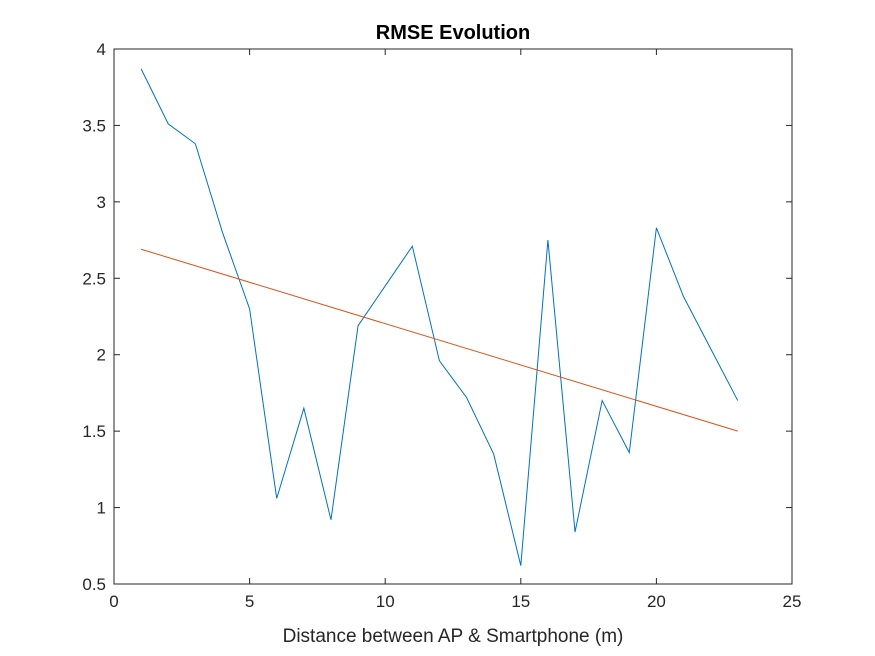 The height and width of the screenshot is (656, 875). Describe the element at coordinates (453, 33) in the screenshot. I see `chart-title: RMSE Evolution` at that location.